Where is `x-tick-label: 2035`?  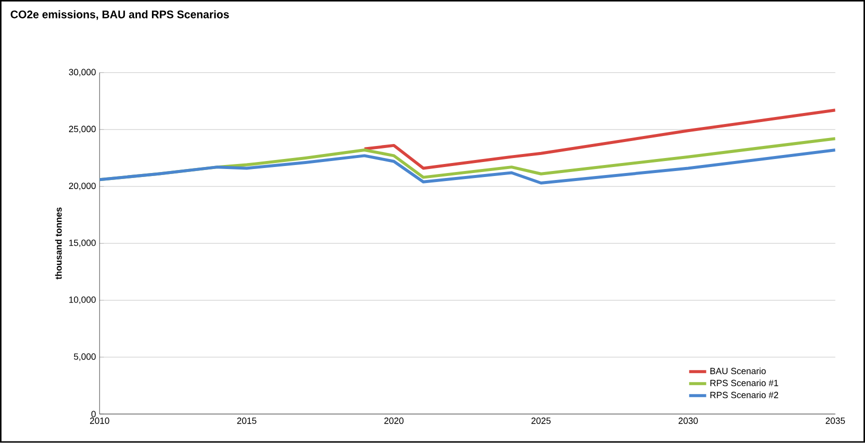 x-tick-label: 2035 is located at coordinates (835, 421).